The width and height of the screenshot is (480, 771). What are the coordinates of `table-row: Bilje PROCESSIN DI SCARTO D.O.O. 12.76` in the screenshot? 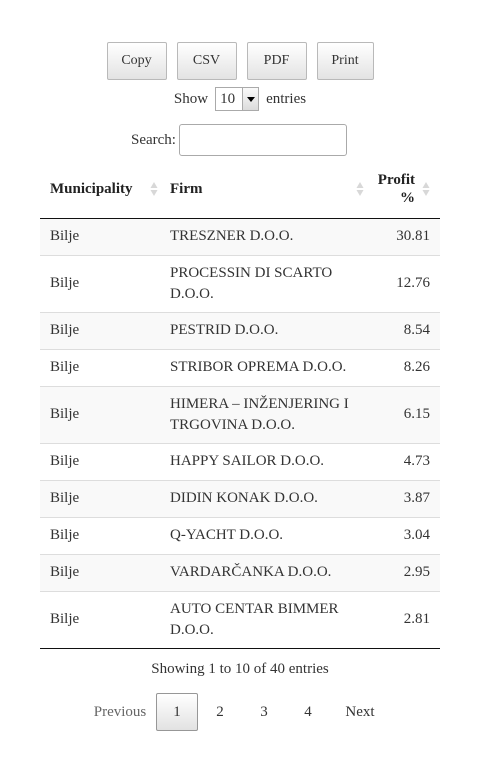 It's located at (240, 284).